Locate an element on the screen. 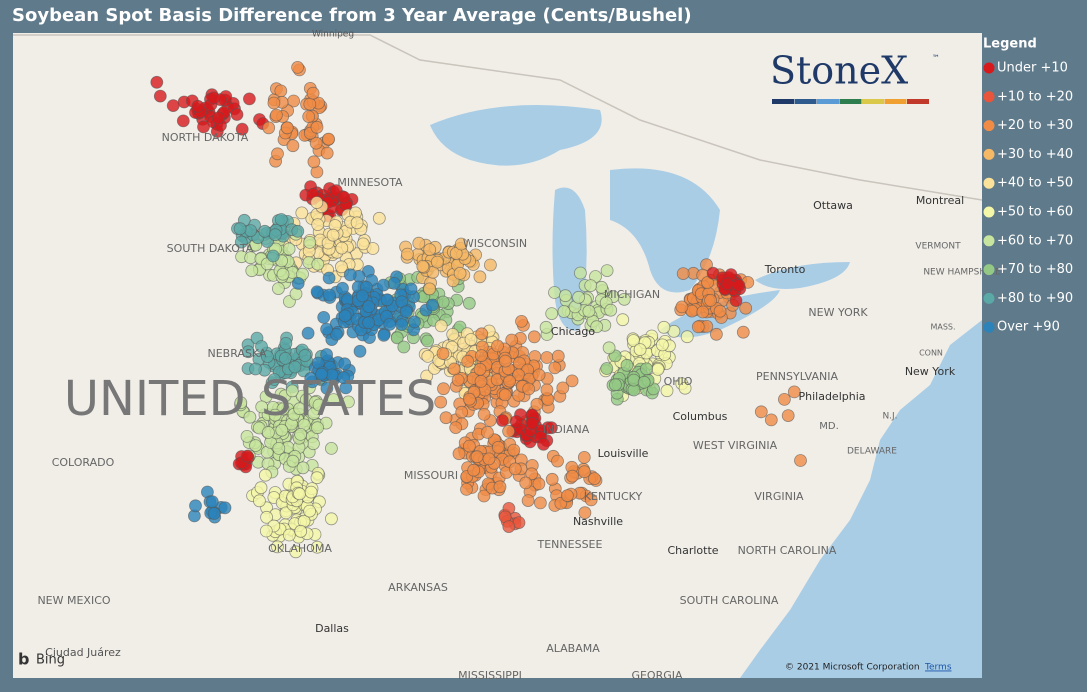  terms: Terms is located at coordinates (938, 668).